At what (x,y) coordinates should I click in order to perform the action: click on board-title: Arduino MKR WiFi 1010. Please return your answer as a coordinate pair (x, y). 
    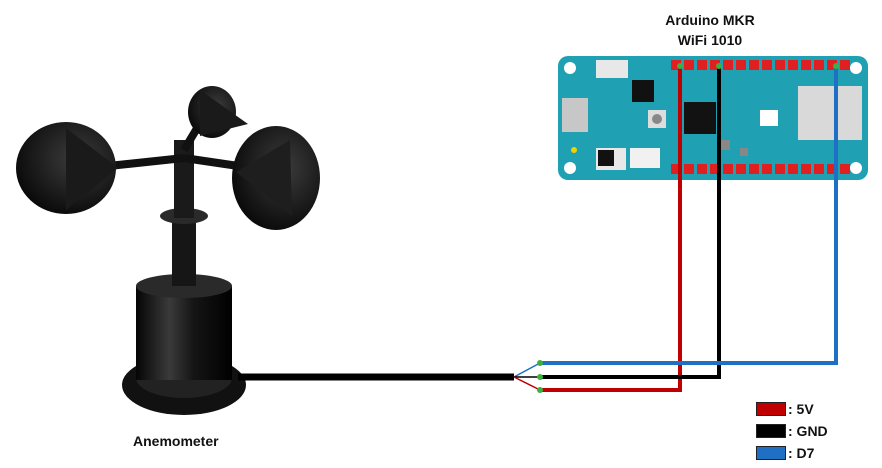
    Looking at the image, I should click on (710, 30).